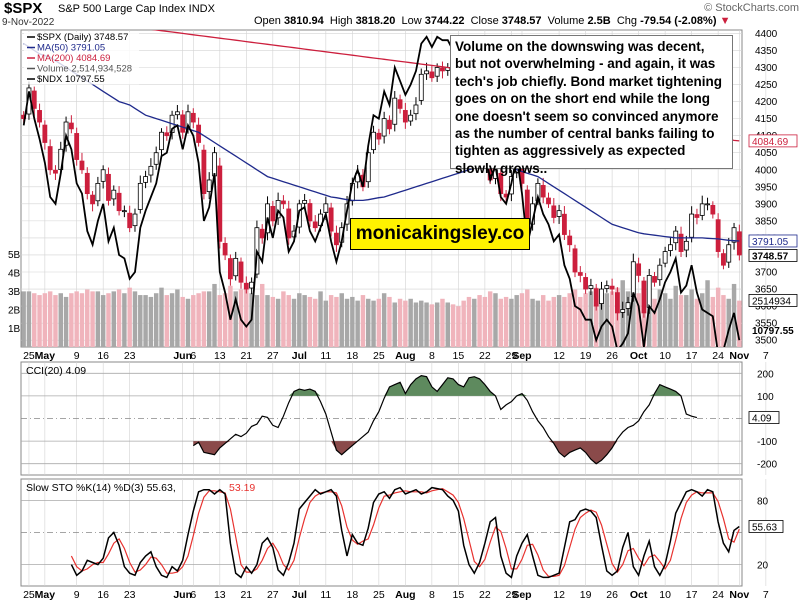 The width and height of the screenshot is (803, 604). I want to click on x-tick-label-bottom: Oct, so click(639, 595).